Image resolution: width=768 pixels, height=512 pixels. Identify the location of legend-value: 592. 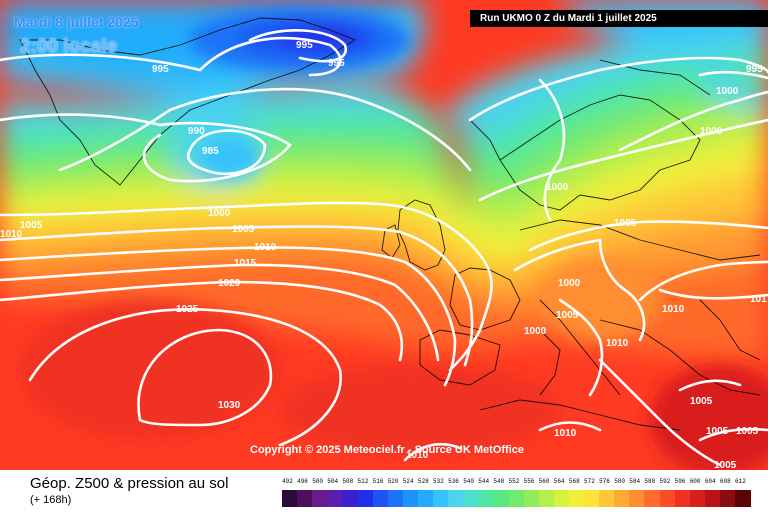
(665, 481).